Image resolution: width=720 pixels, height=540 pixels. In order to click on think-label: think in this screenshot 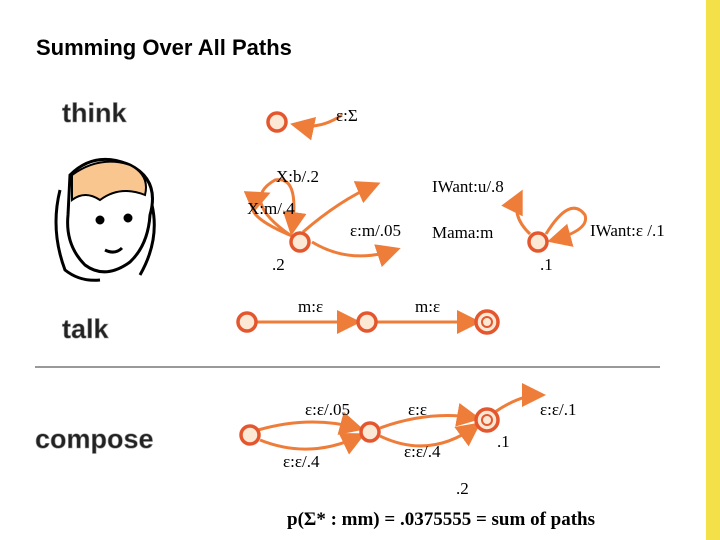, I will do `click(94, 113)`.